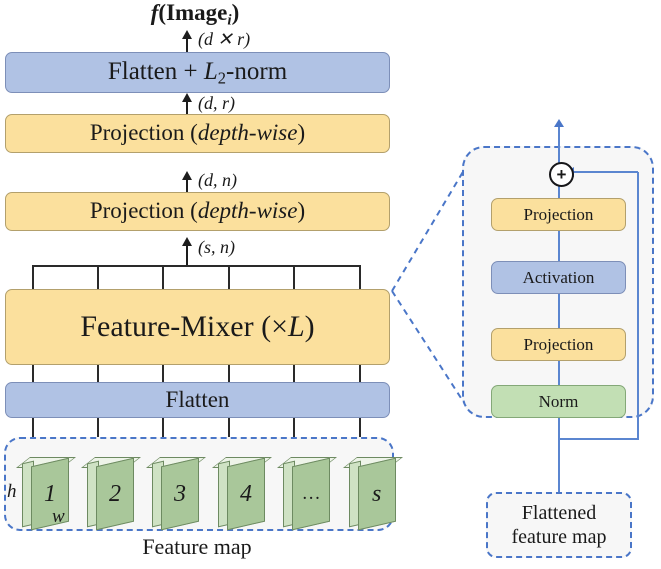  I want to click on block-projection-depthwise-1-label: Projection (depth-wise), so click(197, 211).